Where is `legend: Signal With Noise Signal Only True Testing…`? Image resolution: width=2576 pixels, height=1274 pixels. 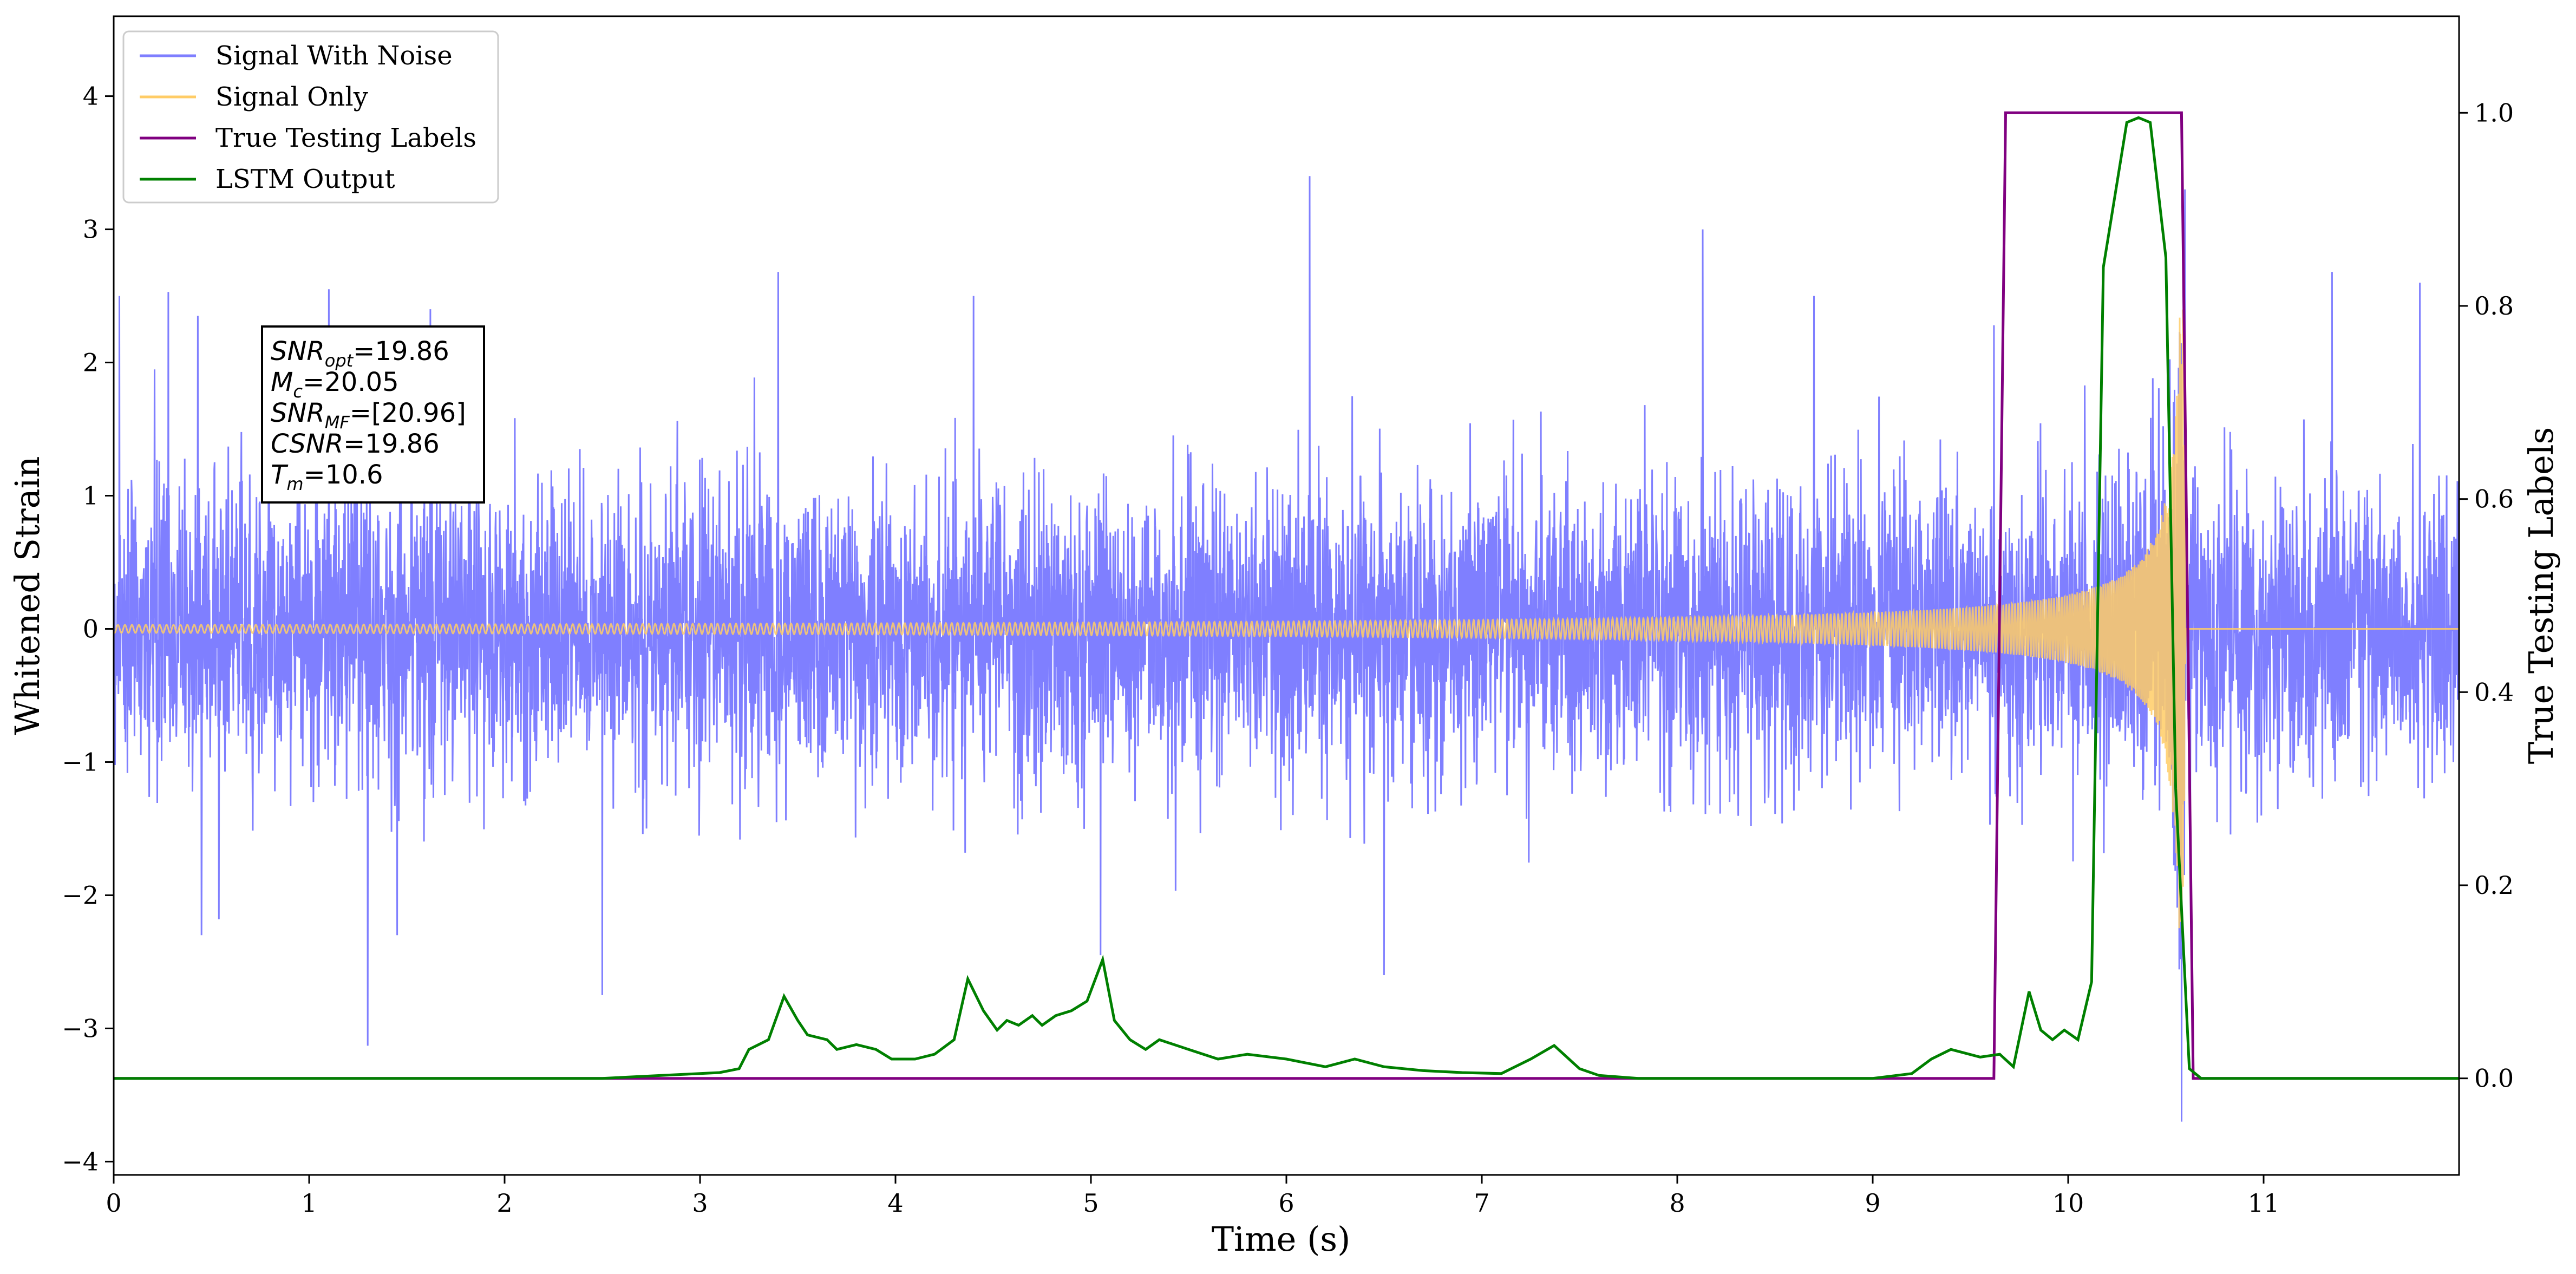 legend: Signal With Noise Signal Only True Testing… is located at coordinates (310, 117).